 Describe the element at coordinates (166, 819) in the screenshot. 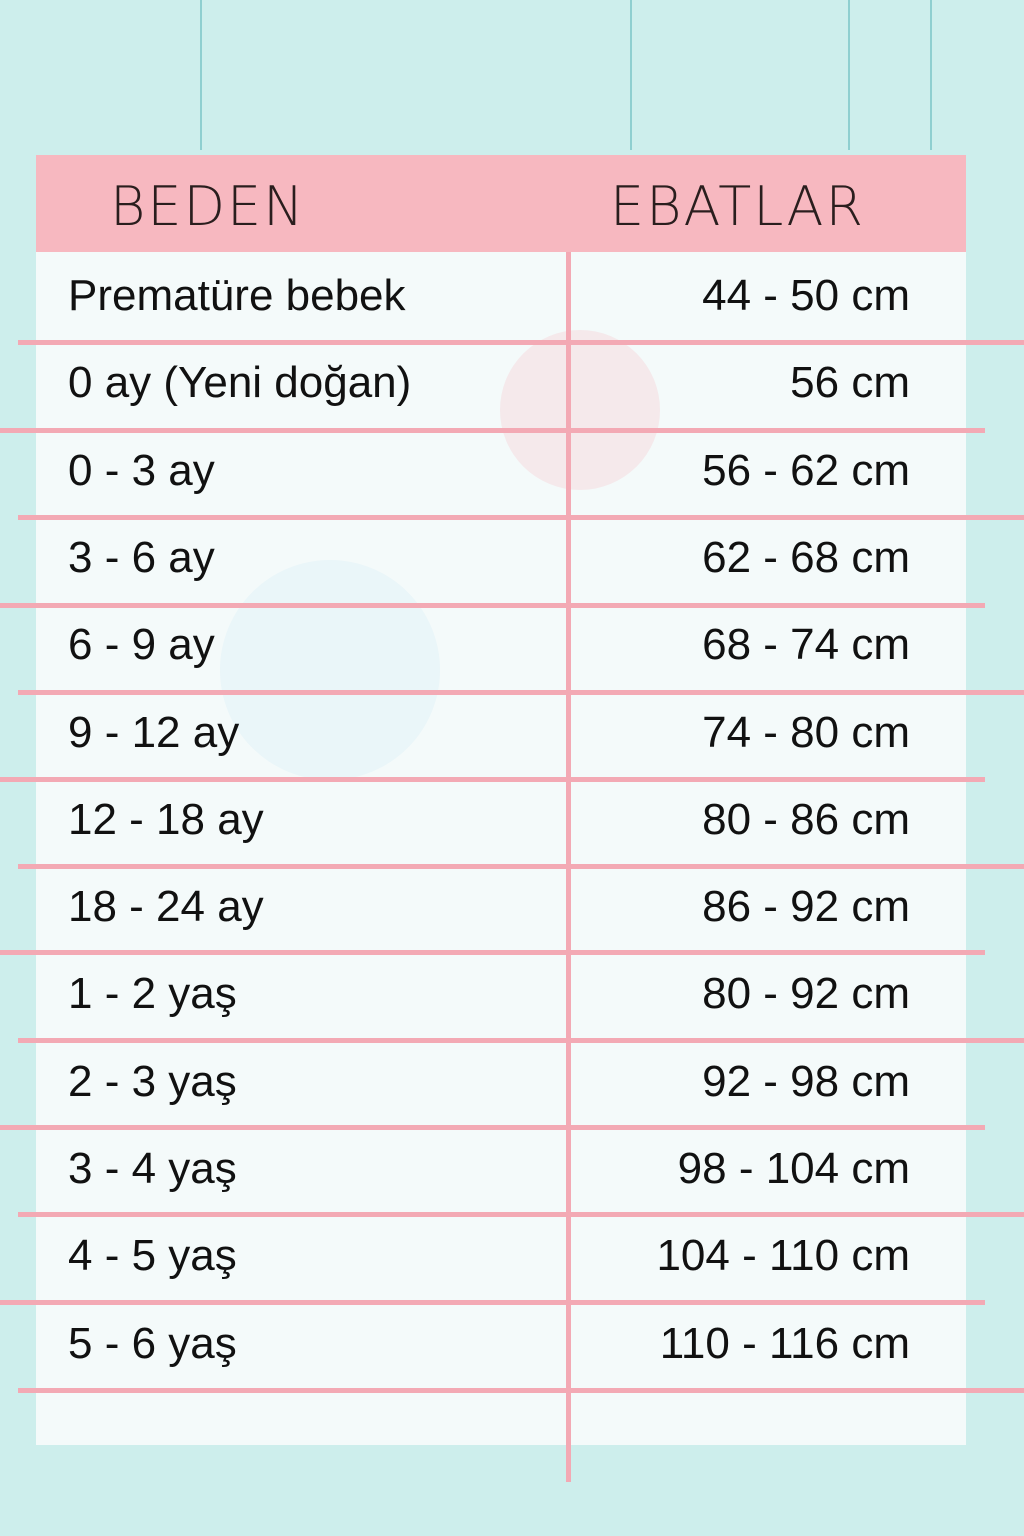

I see `size-label: 12 - 18 ay` at that location.